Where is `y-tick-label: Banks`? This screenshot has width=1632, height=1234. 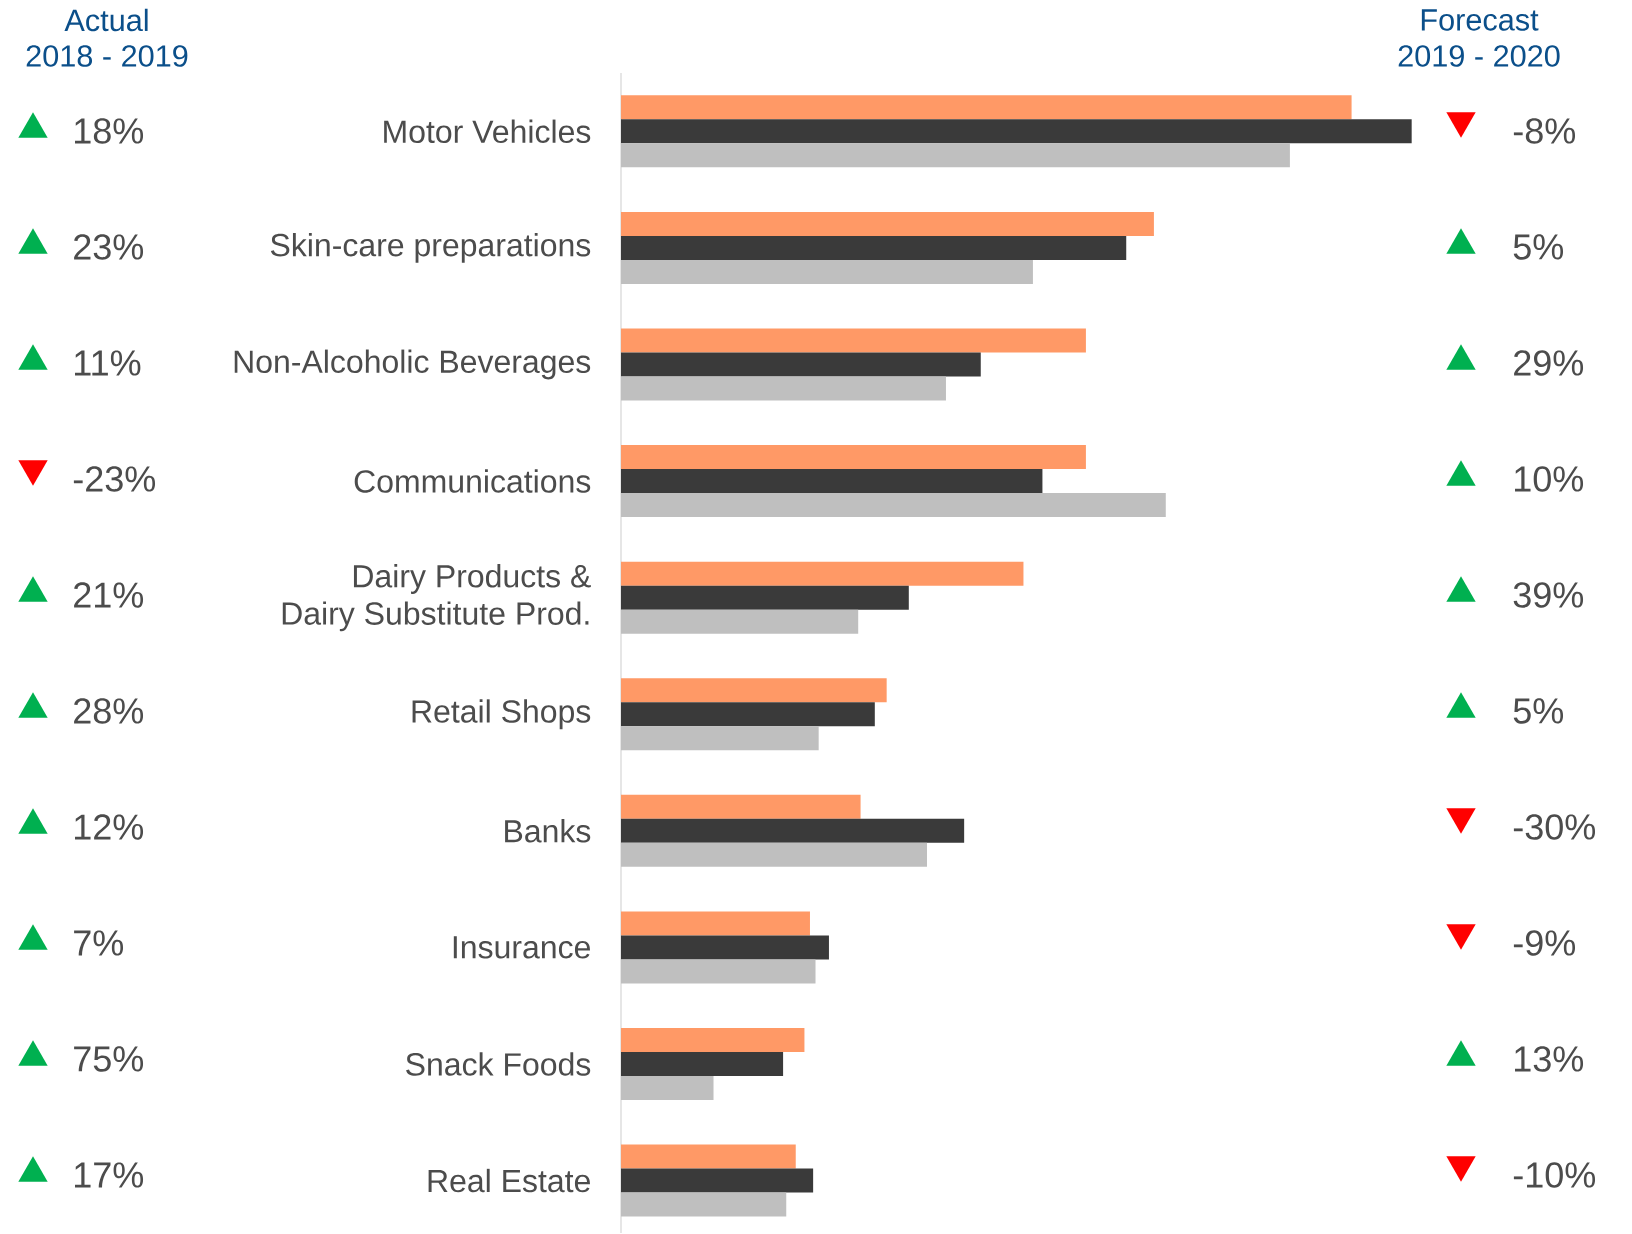
y-tick-label: Banks is located at coordinates (548, 831).